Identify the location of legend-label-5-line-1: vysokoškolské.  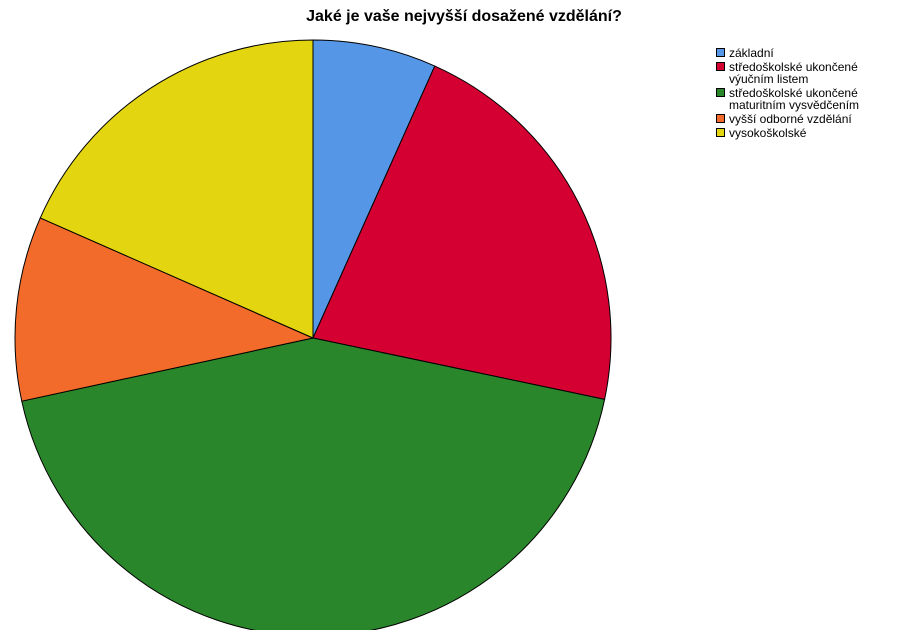
(768, 133).